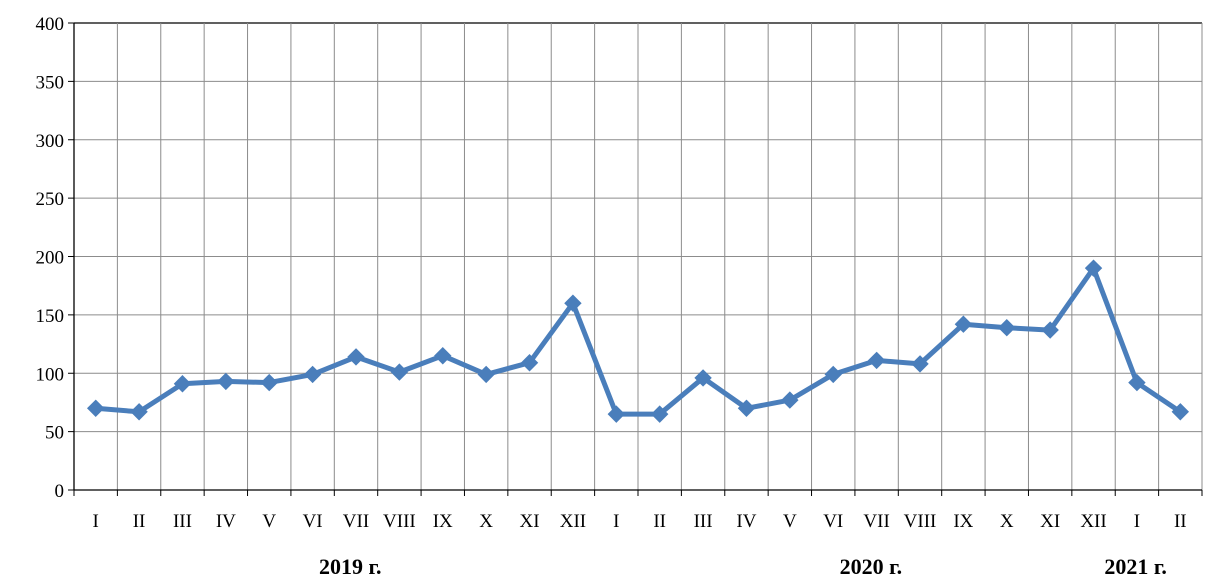 This screenshot has width=1213, height=580. What do you see at coordinates (50, 24) in the screenshot?
I see `y-tick-label: 400` at bounding box center [50, 24].